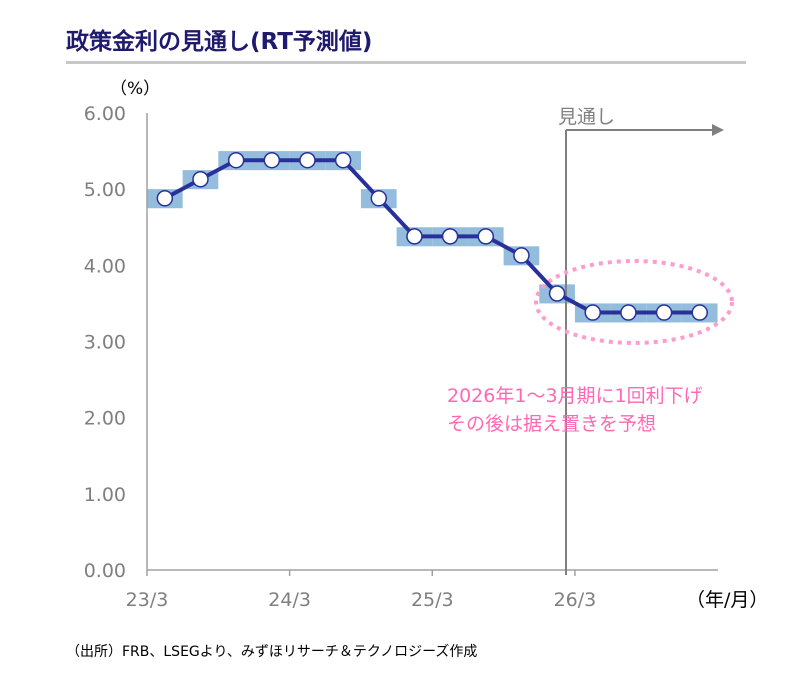 The image size is (790, 690). What do you see at coordinates (147, 600) in the screenshot?
I see `x-tick-label: 23/3` at bounding box center [147, 600].